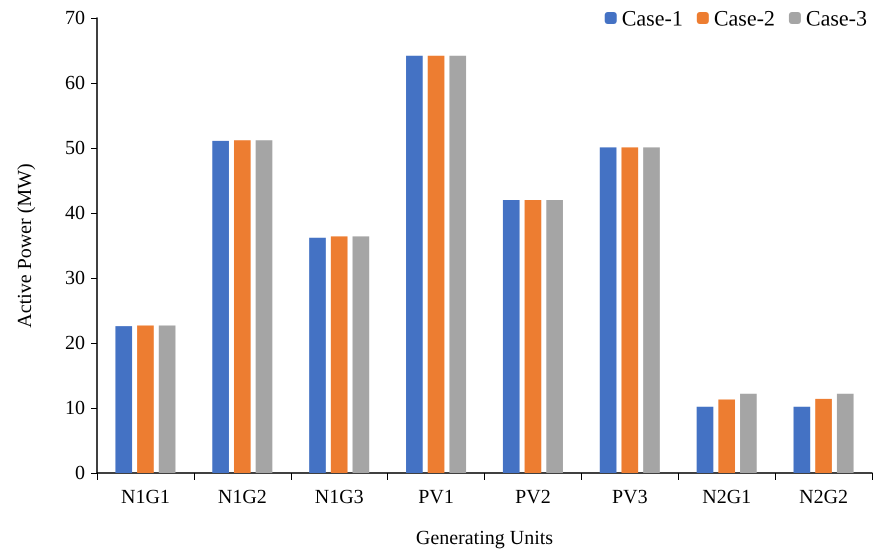 This screenshot has height=560, width=882. I want to click on x-axis-title: Generating Units, so click(485, 538).